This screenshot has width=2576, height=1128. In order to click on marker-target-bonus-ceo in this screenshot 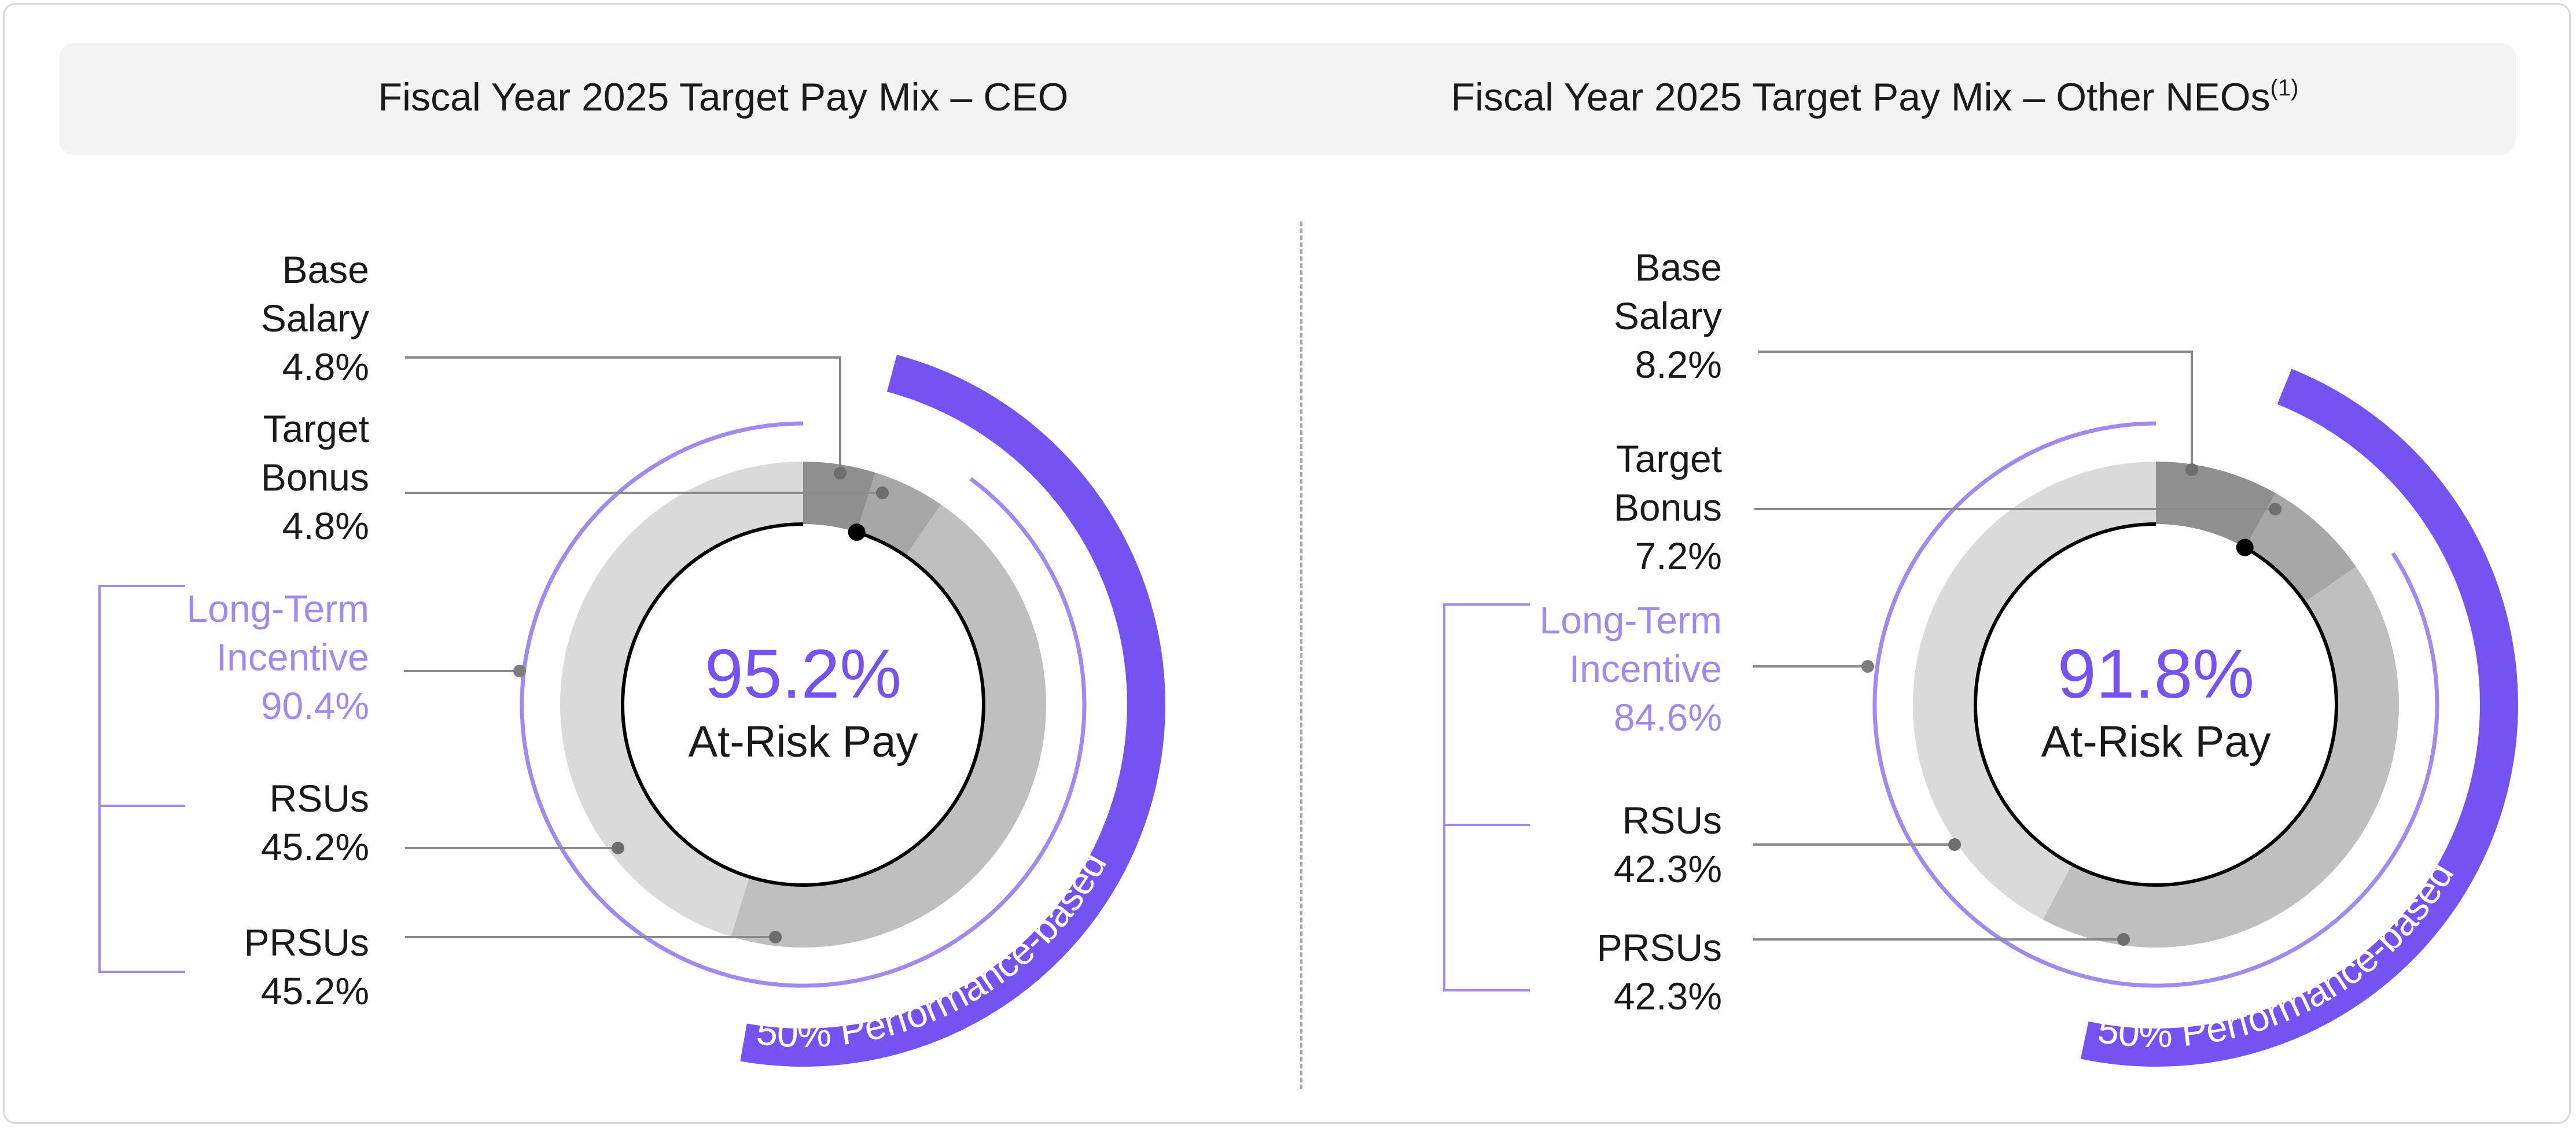, I will do `click(882, 492)`.